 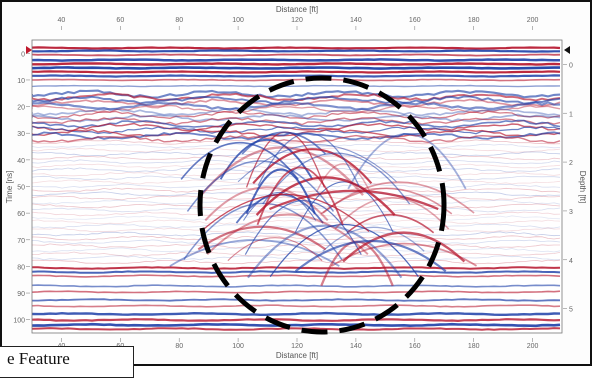 What do you see at coordinates (356, 20) in the screenshot?
I see `top-axis-tick-label: 140` at bounding box center [356, 20].